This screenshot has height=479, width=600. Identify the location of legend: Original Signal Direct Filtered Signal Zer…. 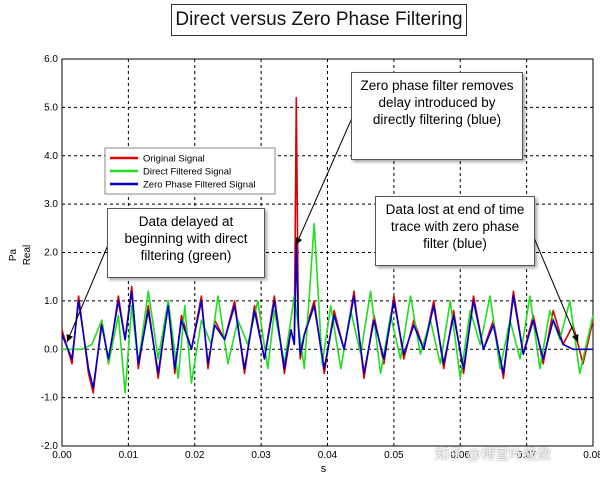
(190, 171).